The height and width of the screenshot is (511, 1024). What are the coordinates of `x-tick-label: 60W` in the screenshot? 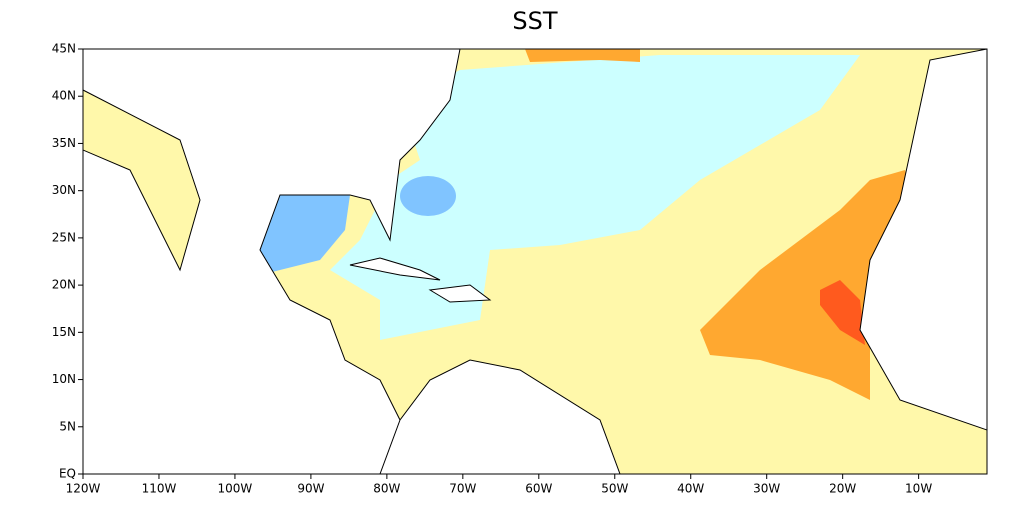 It's located at (538, 489).